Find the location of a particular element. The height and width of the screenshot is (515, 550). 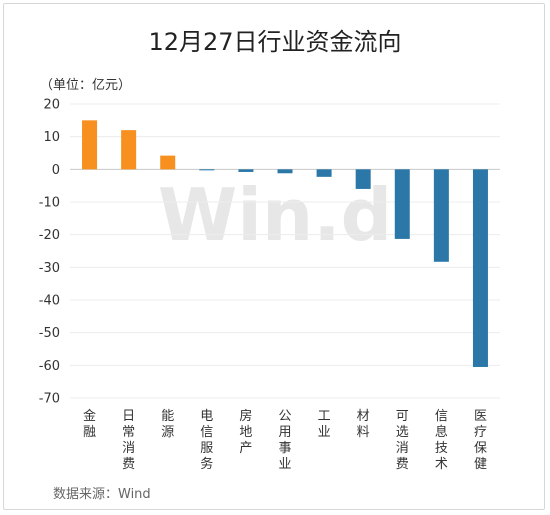

category-label: 可选消费 is located at coordinates (402, 440).